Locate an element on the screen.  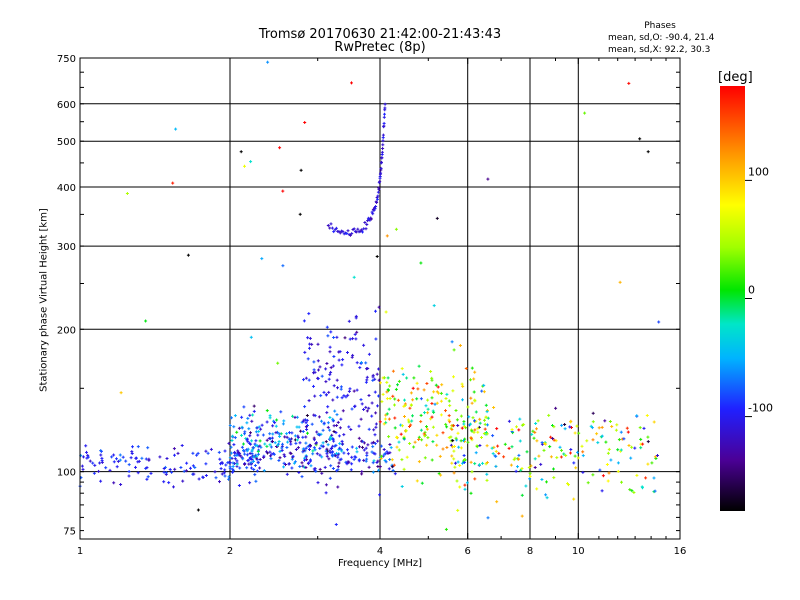
y-tick-label: 300 is located at coordinates (66, 247).